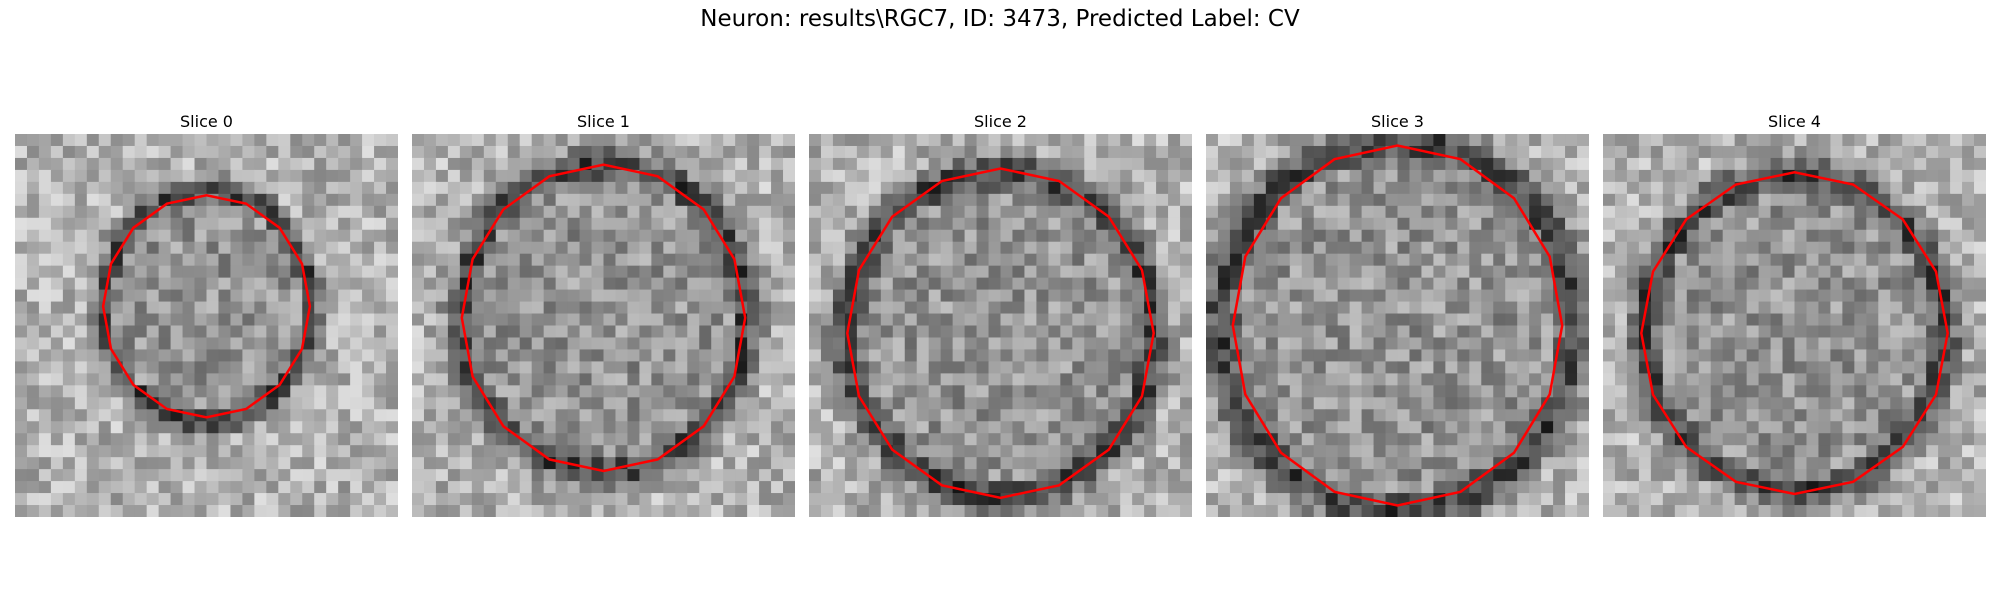  Describe the element at coordinates (1794, 121) in the screenshot. I see `slice-title-4: Slice 4` at that location.